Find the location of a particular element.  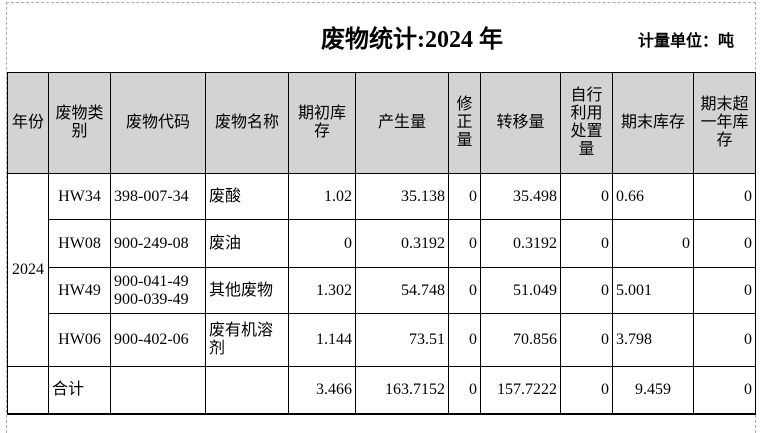

cell-opening: 1.302 is located at coordinates (322, 290).